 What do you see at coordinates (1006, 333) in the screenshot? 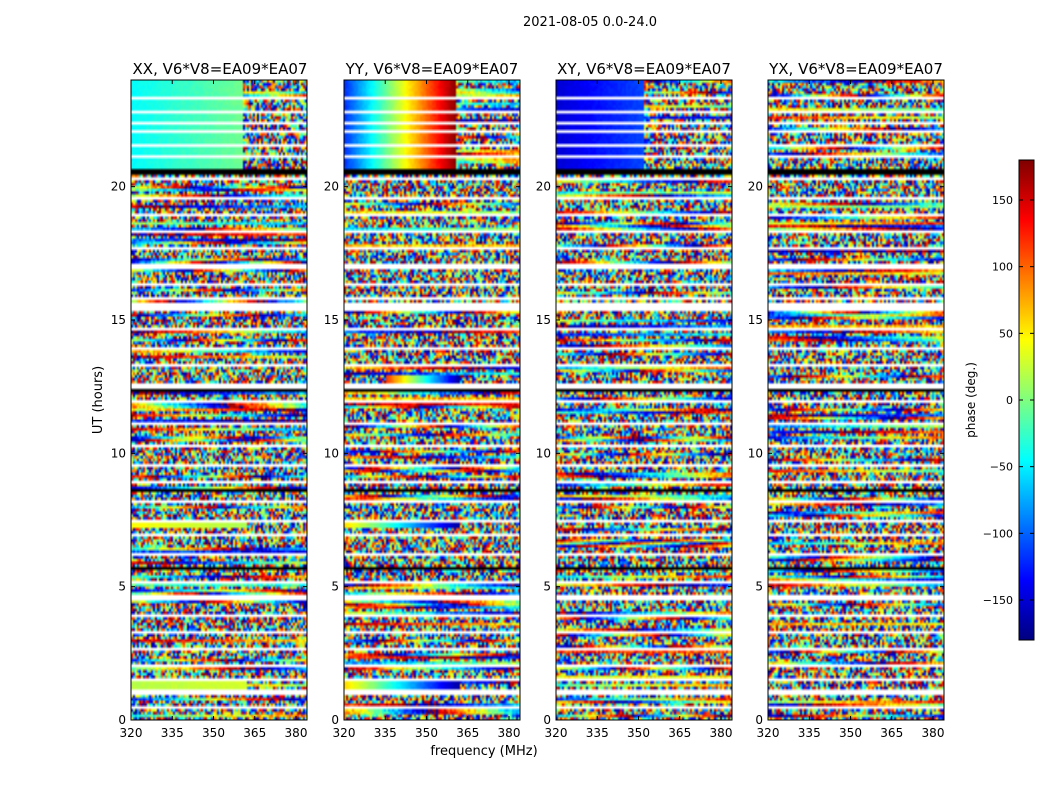
I see `colorbar-tick-label: 50` at bounding box center [1006, 333].